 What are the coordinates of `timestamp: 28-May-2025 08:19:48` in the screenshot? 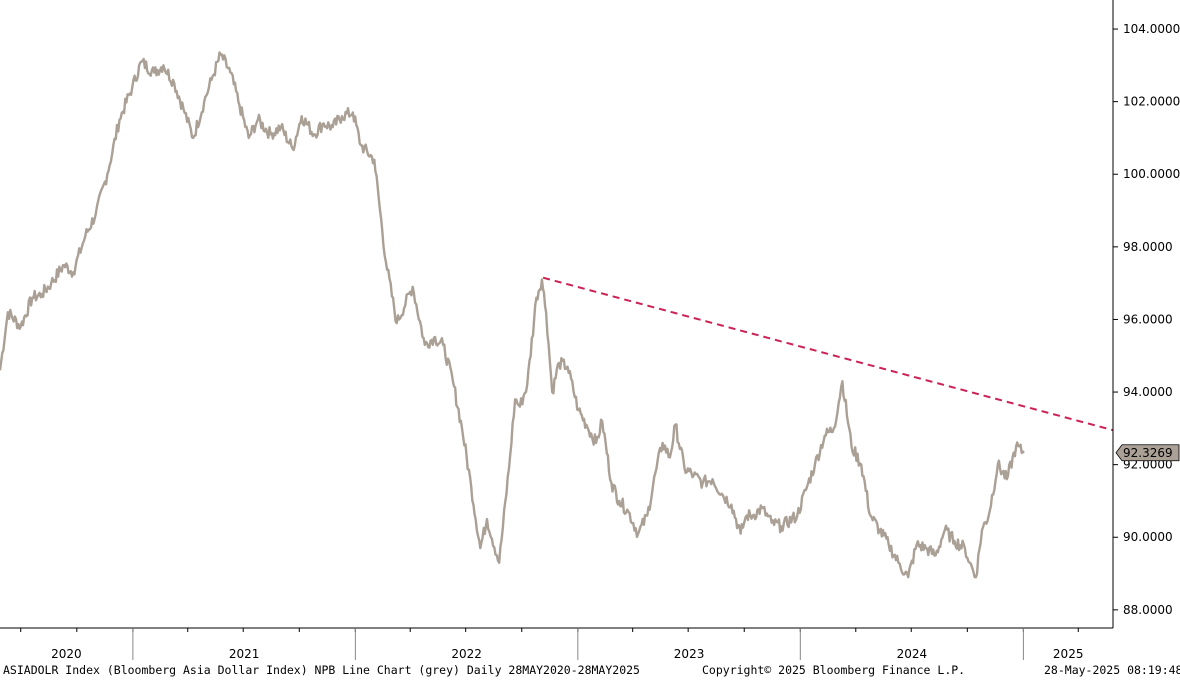 It's located at (1112, 670).